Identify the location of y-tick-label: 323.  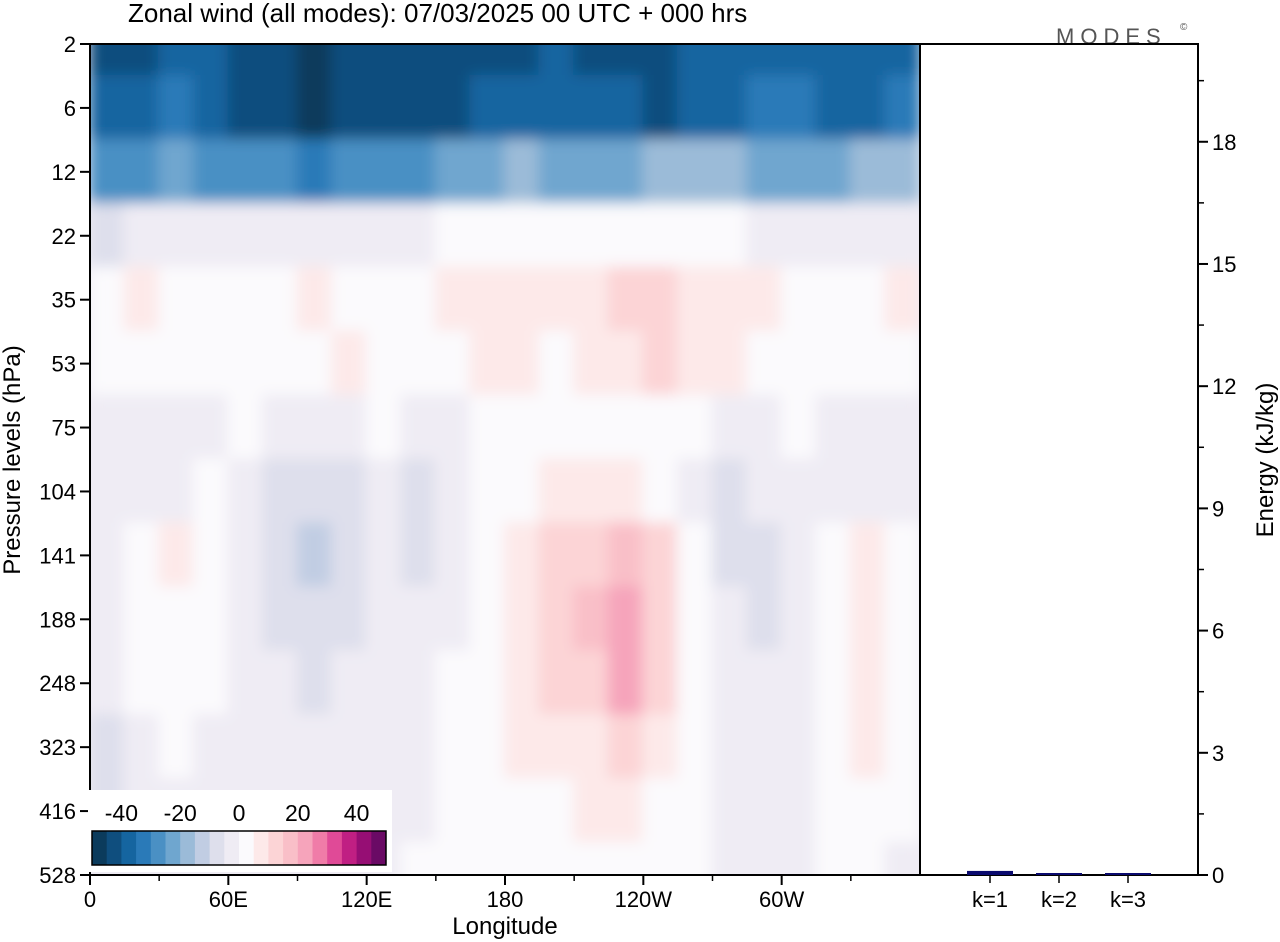
(57, 747).